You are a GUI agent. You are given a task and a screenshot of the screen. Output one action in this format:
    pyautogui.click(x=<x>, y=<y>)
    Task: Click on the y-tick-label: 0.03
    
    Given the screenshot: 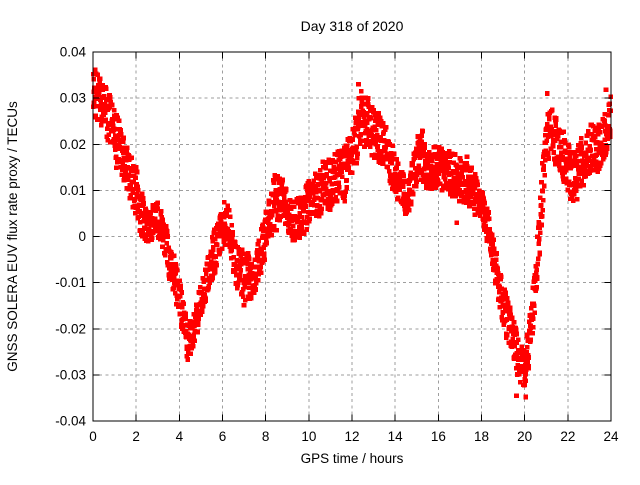 What is the action you would take?
    pyautogui.click(x=73, y=98)
    